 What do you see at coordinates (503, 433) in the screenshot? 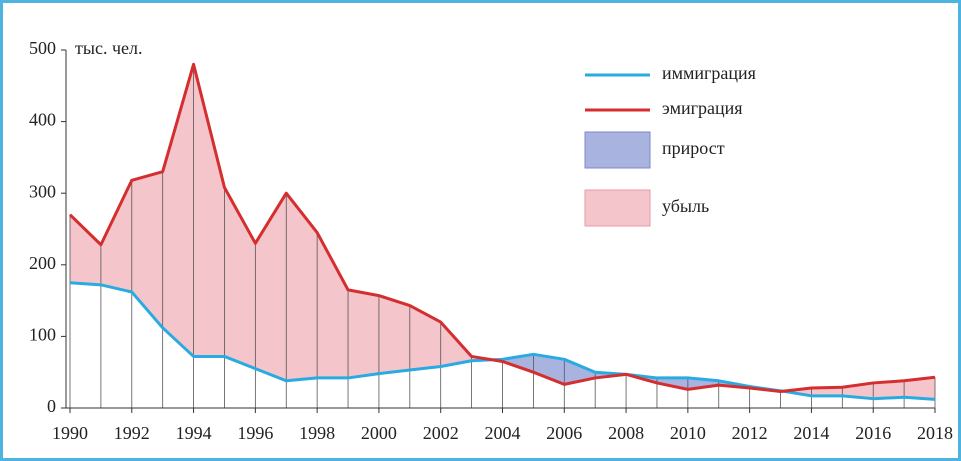
I see `x-tick-label: 2004` at bounding box center [503, 433].